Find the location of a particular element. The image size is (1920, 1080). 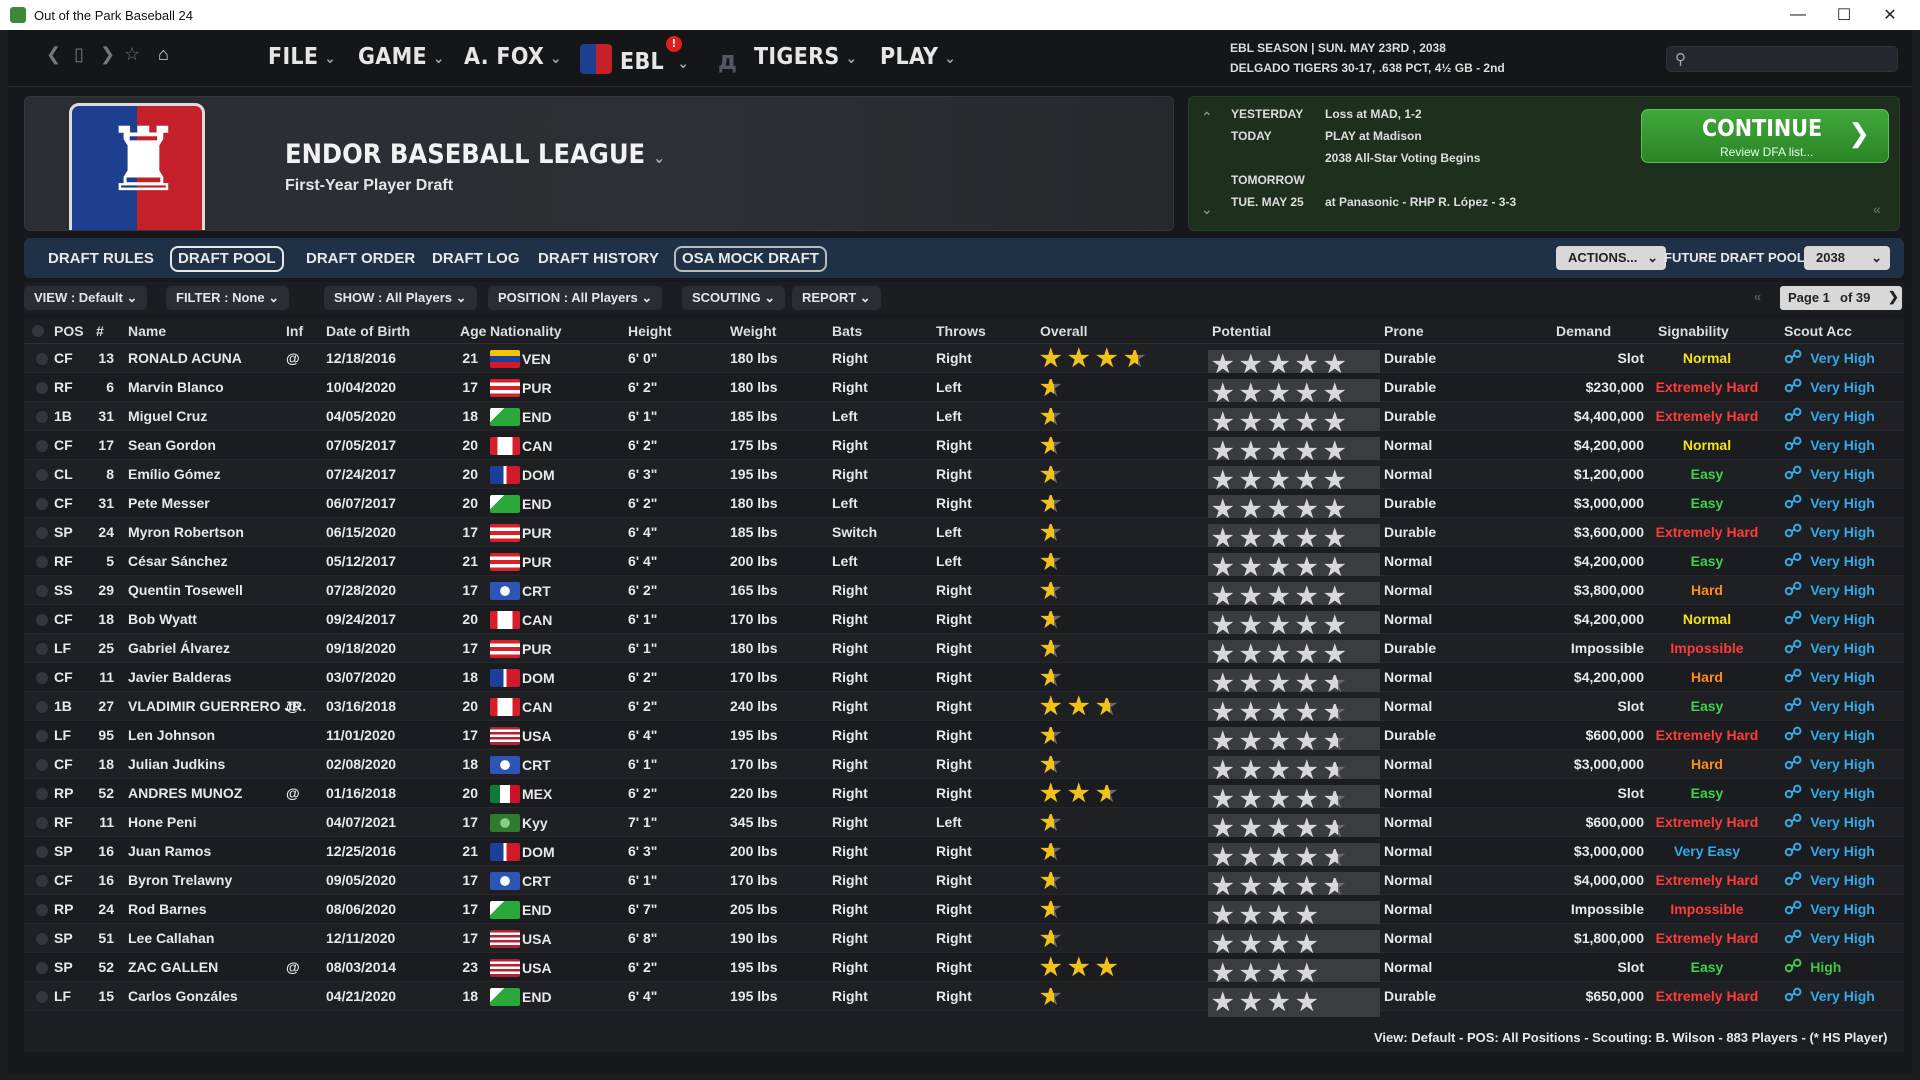

cell-name: Miguel Cruz is located at coordinates (168, 416).